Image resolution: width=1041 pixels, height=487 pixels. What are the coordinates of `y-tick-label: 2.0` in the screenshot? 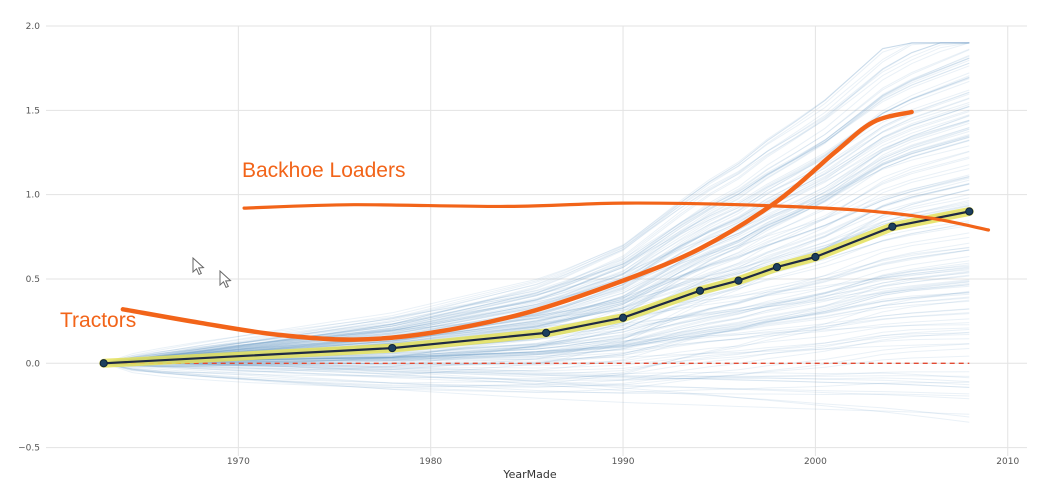 It's located at (33, 27).